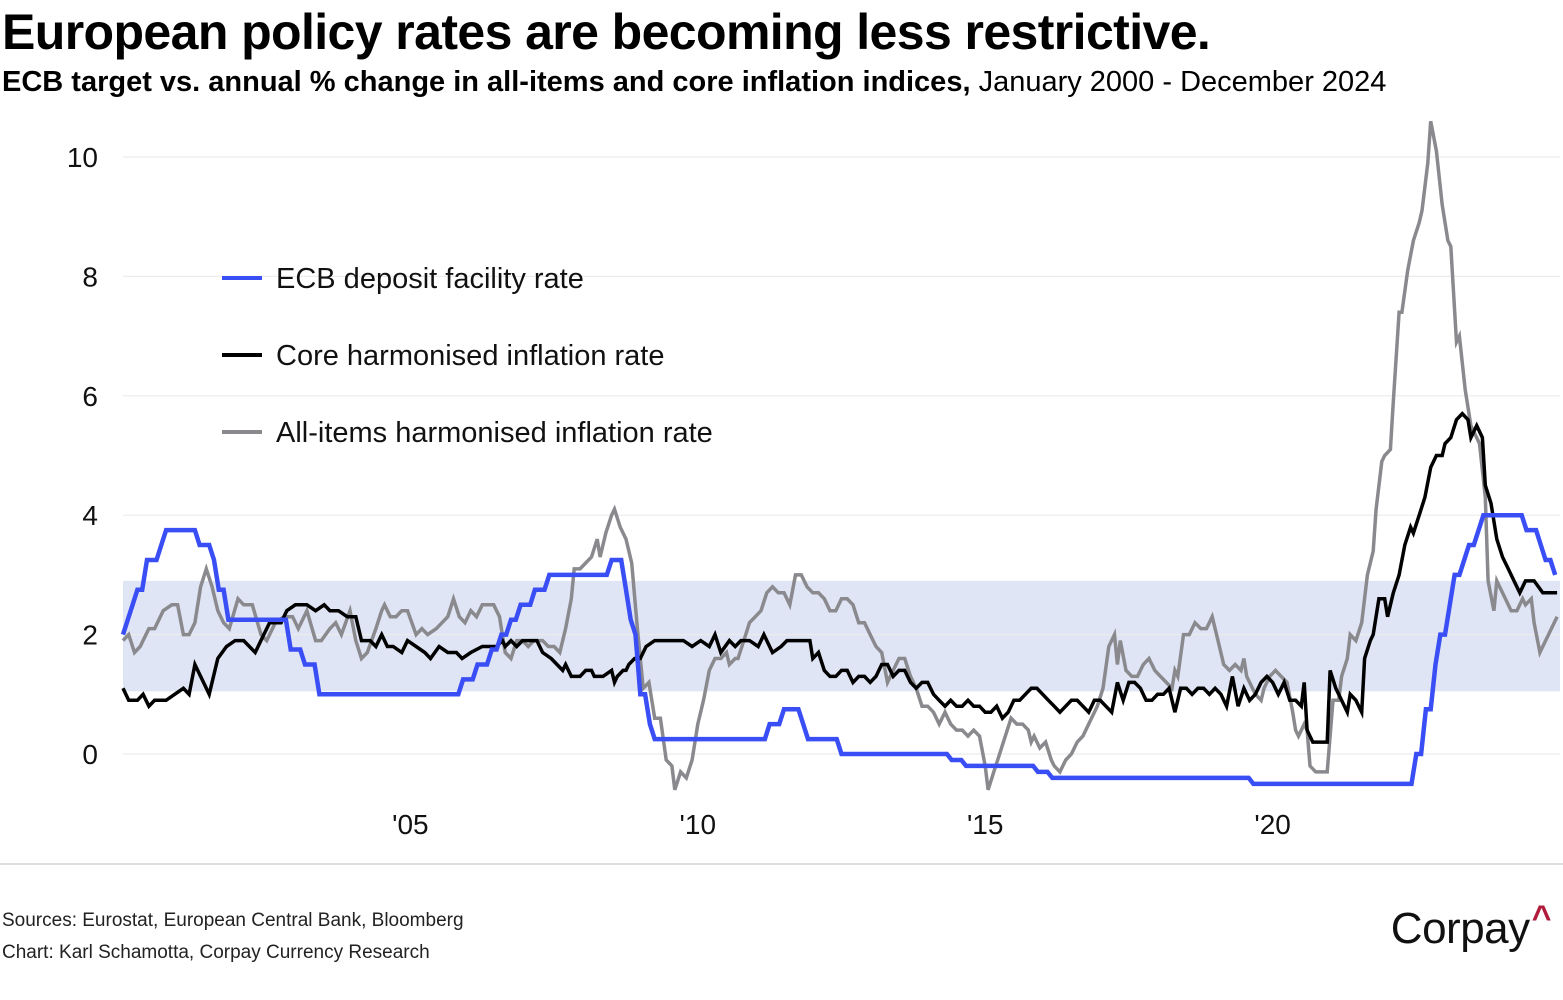 Image resolution: width=1563 pixels, height=1000 pixels. What do you see at coordinates (82, 157) in the screenshot?
I see `y-tick-label: 10` at bounding box center [82, 157].